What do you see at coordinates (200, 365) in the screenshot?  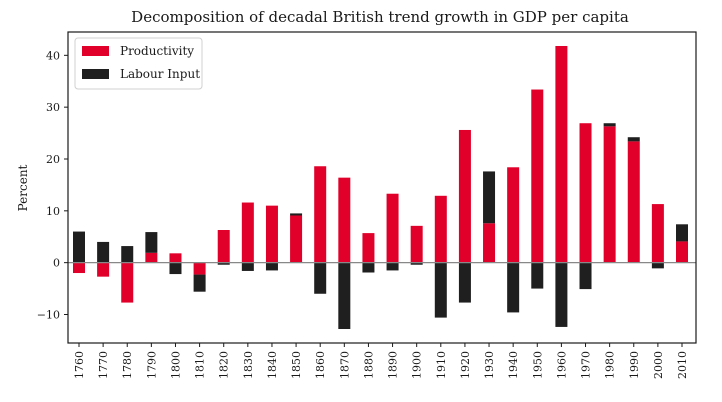 I see `x-tick-label: 1810` at bounding box center [200, 365].